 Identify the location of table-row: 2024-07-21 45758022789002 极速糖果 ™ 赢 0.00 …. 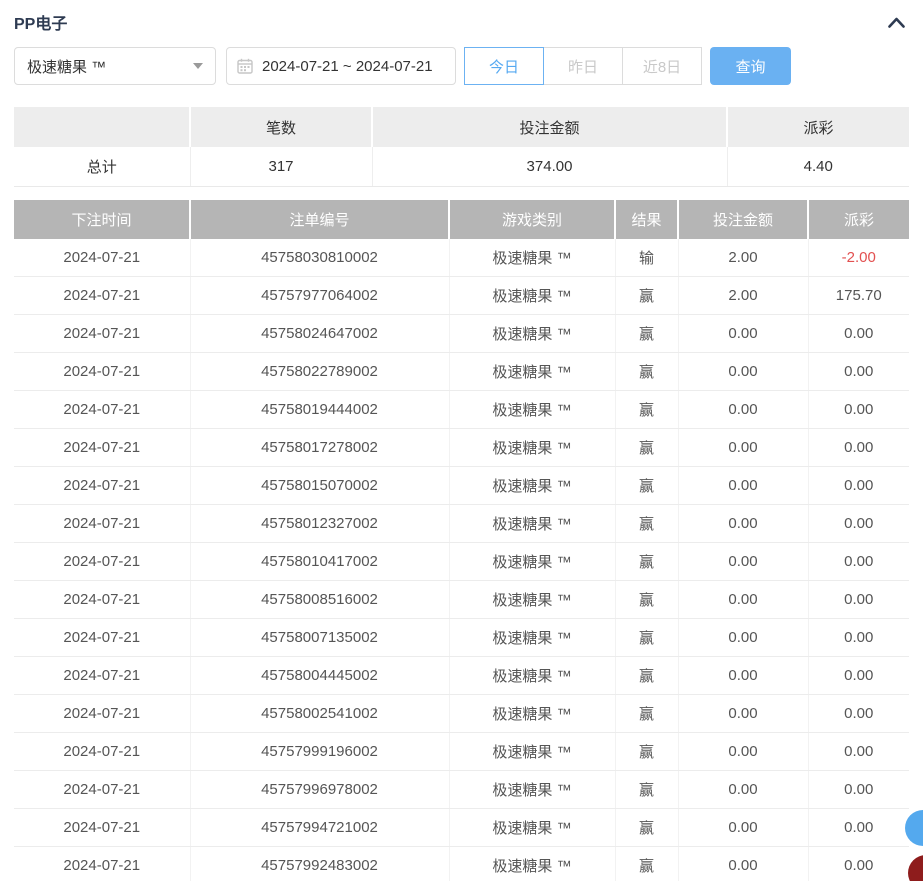
(461, 371).